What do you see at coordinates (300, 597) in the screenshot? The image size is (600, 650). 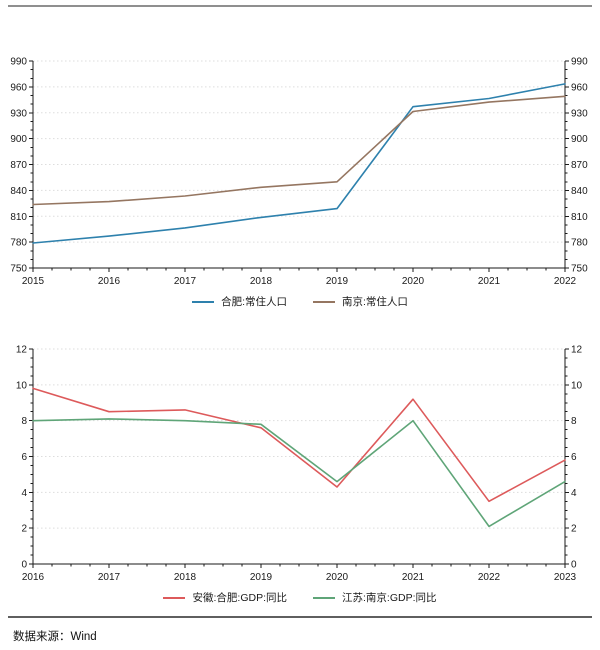 I see `gdp-growth-chart-legend: 安徽:合肥:GDP:同比 江苏:南京:GDP:同比` at bounding box center [300, 597].